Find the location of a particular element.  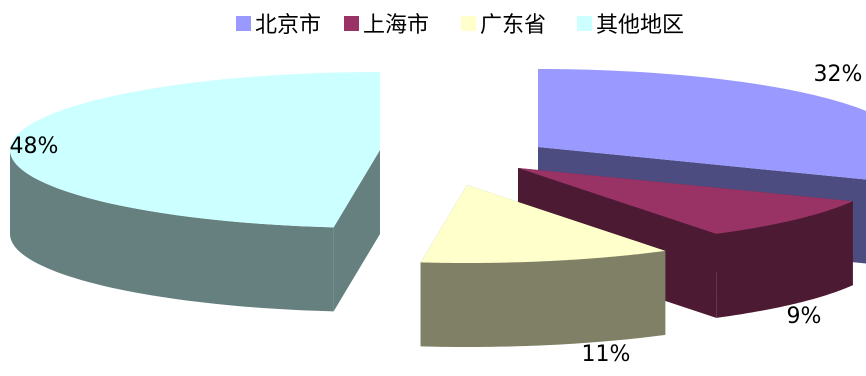

legend-label: 广东省 is located at coordinates (513, 25).